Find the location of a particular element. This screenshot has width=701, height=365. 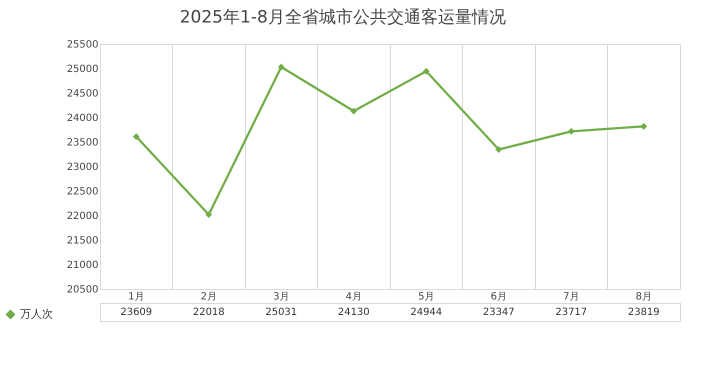

y-tick-label: 23000 is located at coordinates (82, 167).